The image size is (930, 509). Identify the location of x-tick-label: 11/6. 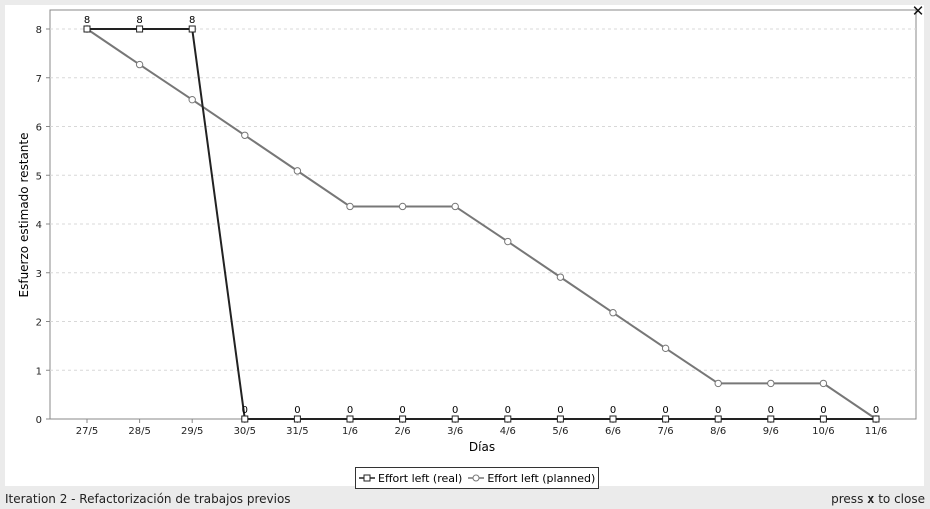
(876, 431).